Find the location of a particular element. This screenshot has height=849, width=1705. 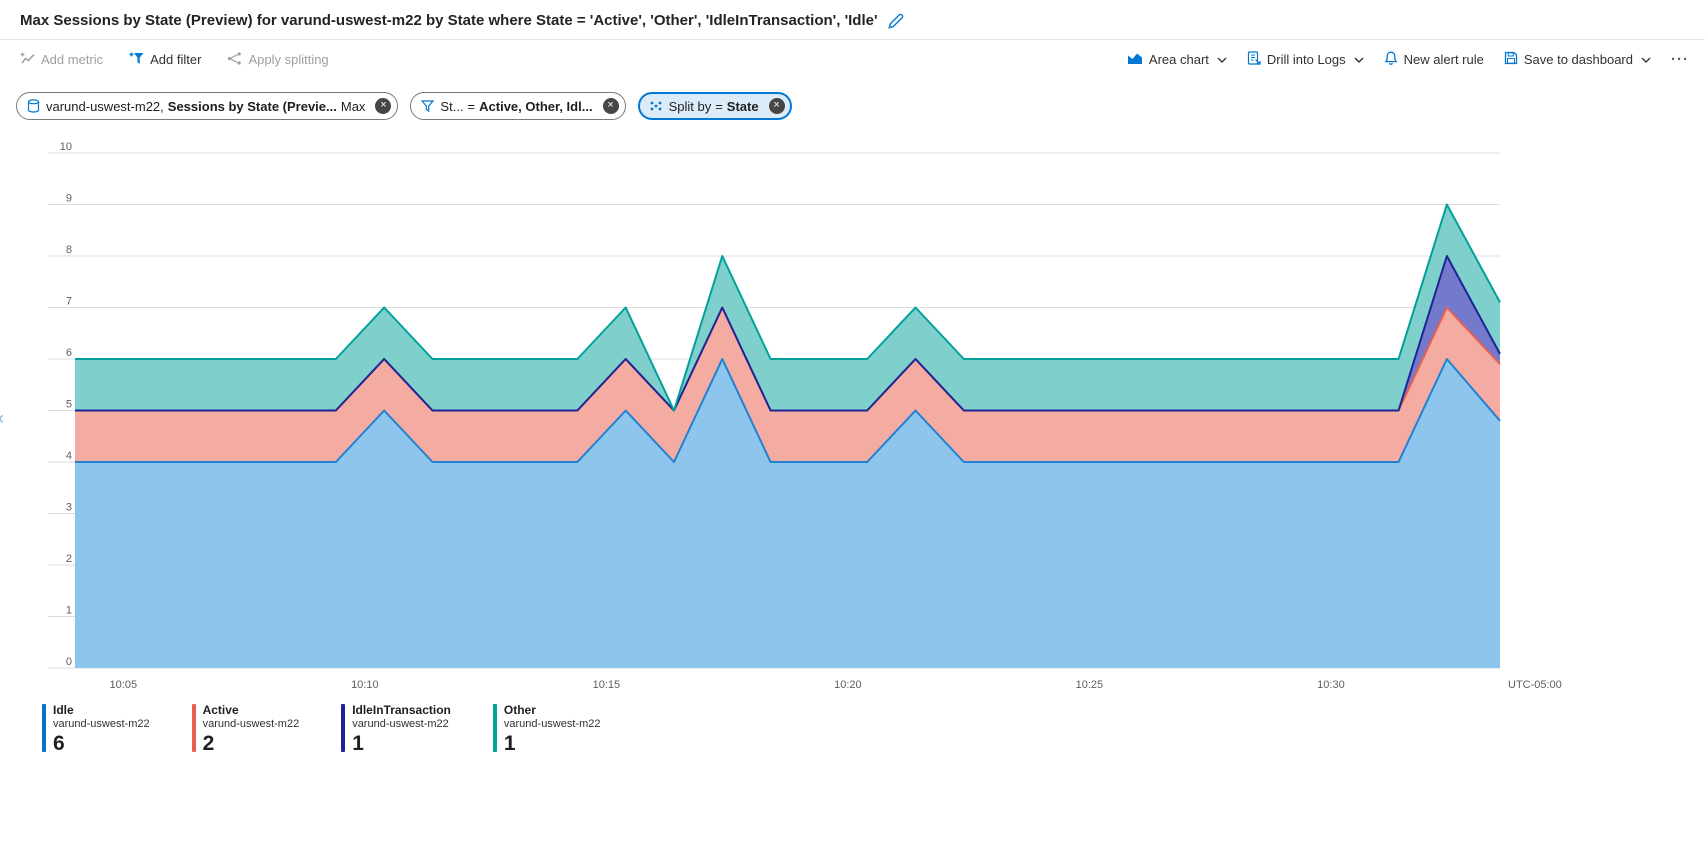

x-axis-label: 10:30 is located at coordinates (1331, 685).